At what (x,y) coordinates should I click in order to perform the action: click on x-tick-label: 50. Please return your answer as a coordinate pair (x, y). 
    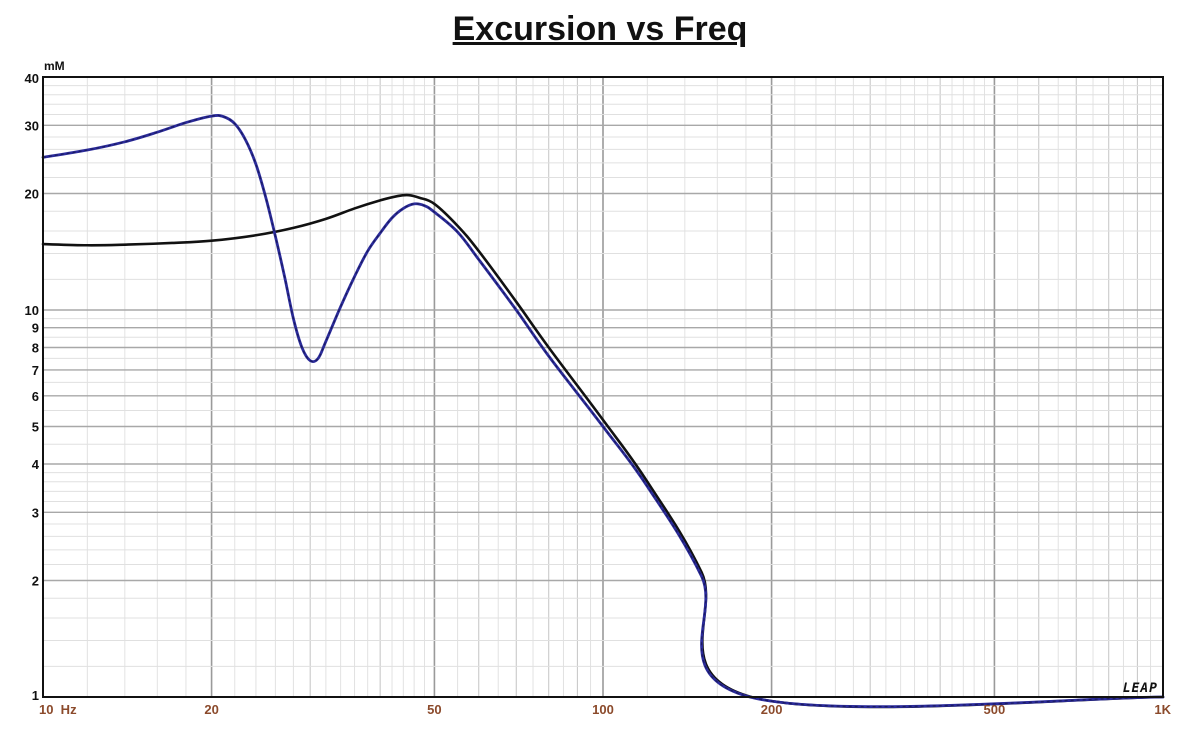
    Looking at the image, I should click on (434, 709).